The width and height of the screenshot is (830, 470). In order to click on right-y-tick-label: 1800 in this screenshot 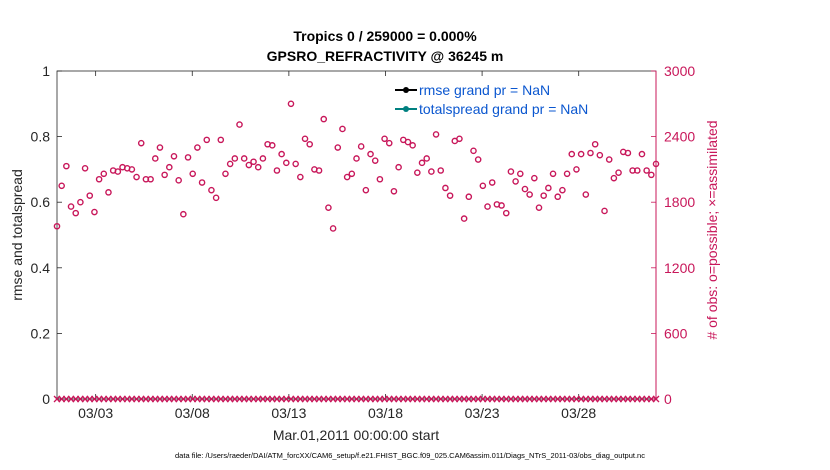, I will do `click(679, 202)`.